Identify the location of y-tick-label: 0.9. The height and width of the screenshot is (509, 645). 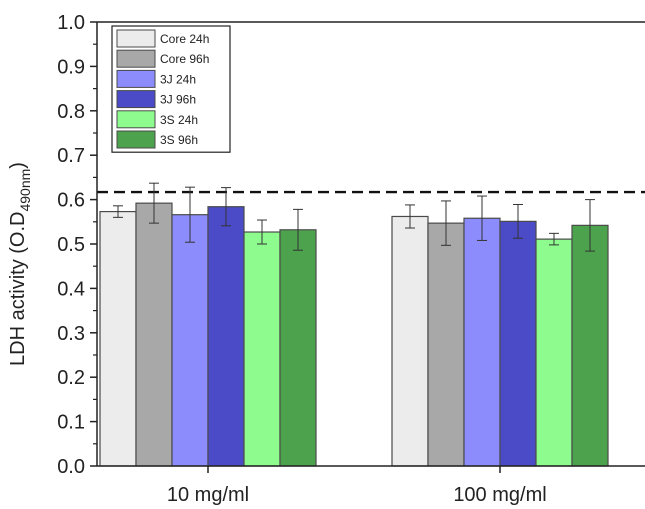
(71, 67).